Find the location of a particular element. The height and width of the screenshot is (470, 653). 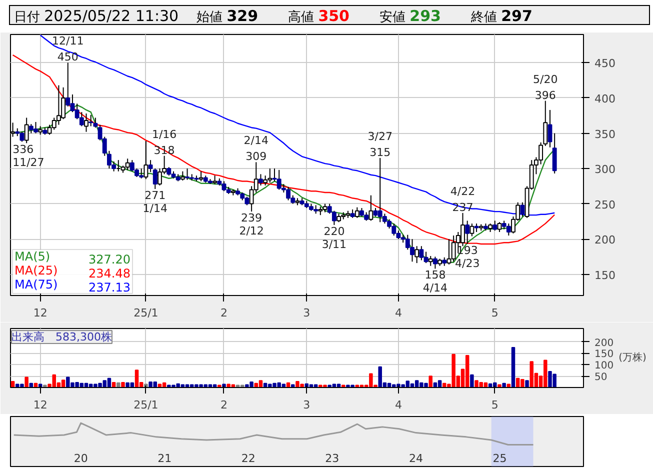

x-tick-label: 25 is located at coordinates (499, 459).